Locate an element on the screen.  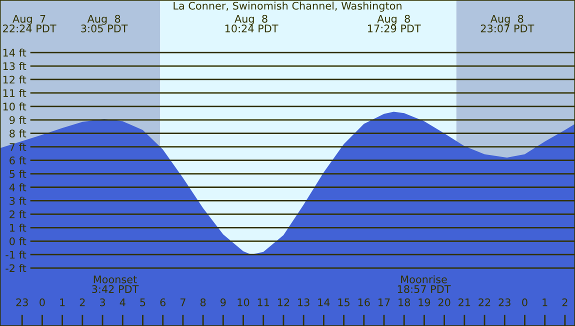
x-tick-label: 9 is located at coordinates (223, 302).